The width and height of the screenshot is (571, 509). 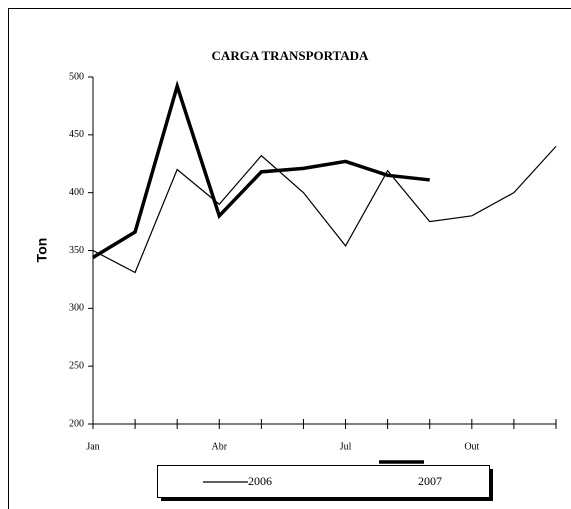 What do you see at coordinates (430, 481) in the screenshot?
I see `legend-label: 2007` at bounding box center [430, 481].